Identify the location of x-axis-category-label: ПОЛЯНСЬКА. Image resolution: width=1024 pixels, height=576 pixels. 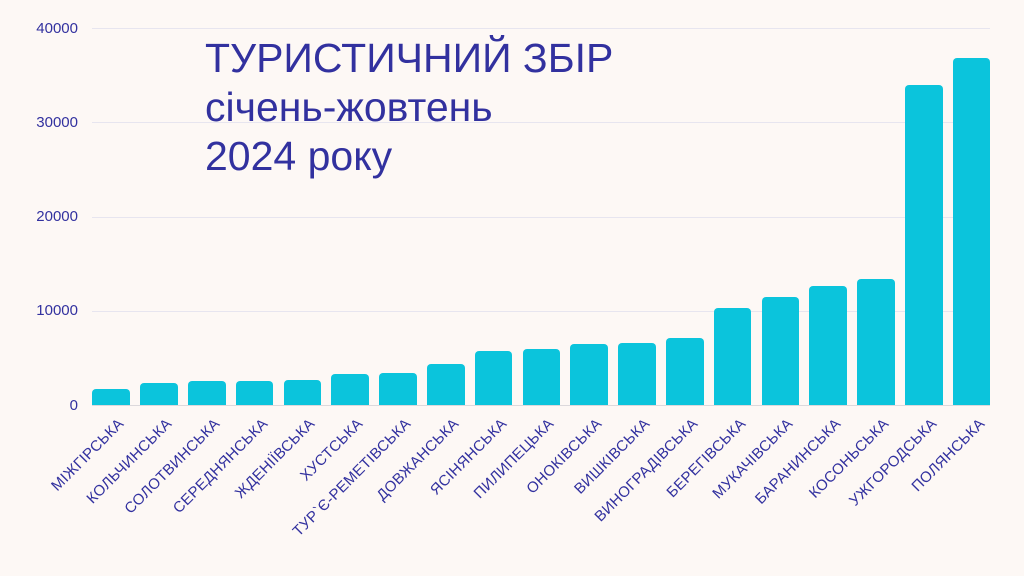
(948, 455).